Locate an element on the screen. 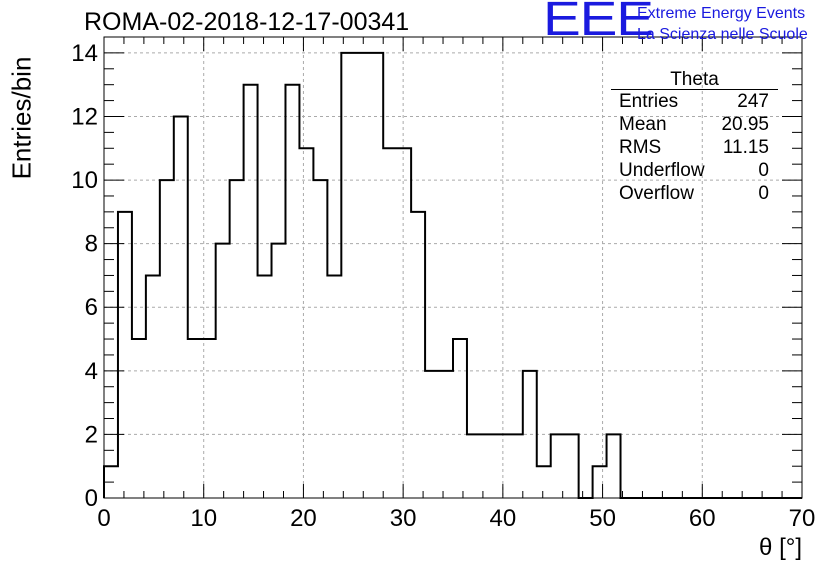 This screenshot has height=572, width=836. y-tick-label: 14 is located at coordinates (84, 53).